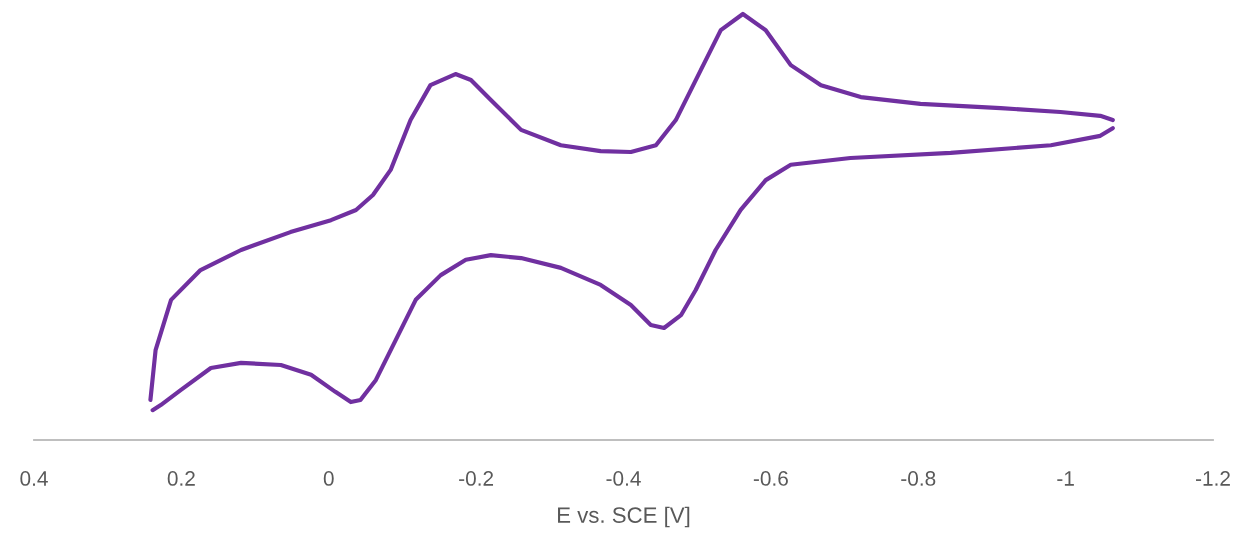  Describe the element at coordinates (1212, 478) in the screenshot. I see `x-tick-label: -1.2` at that location.